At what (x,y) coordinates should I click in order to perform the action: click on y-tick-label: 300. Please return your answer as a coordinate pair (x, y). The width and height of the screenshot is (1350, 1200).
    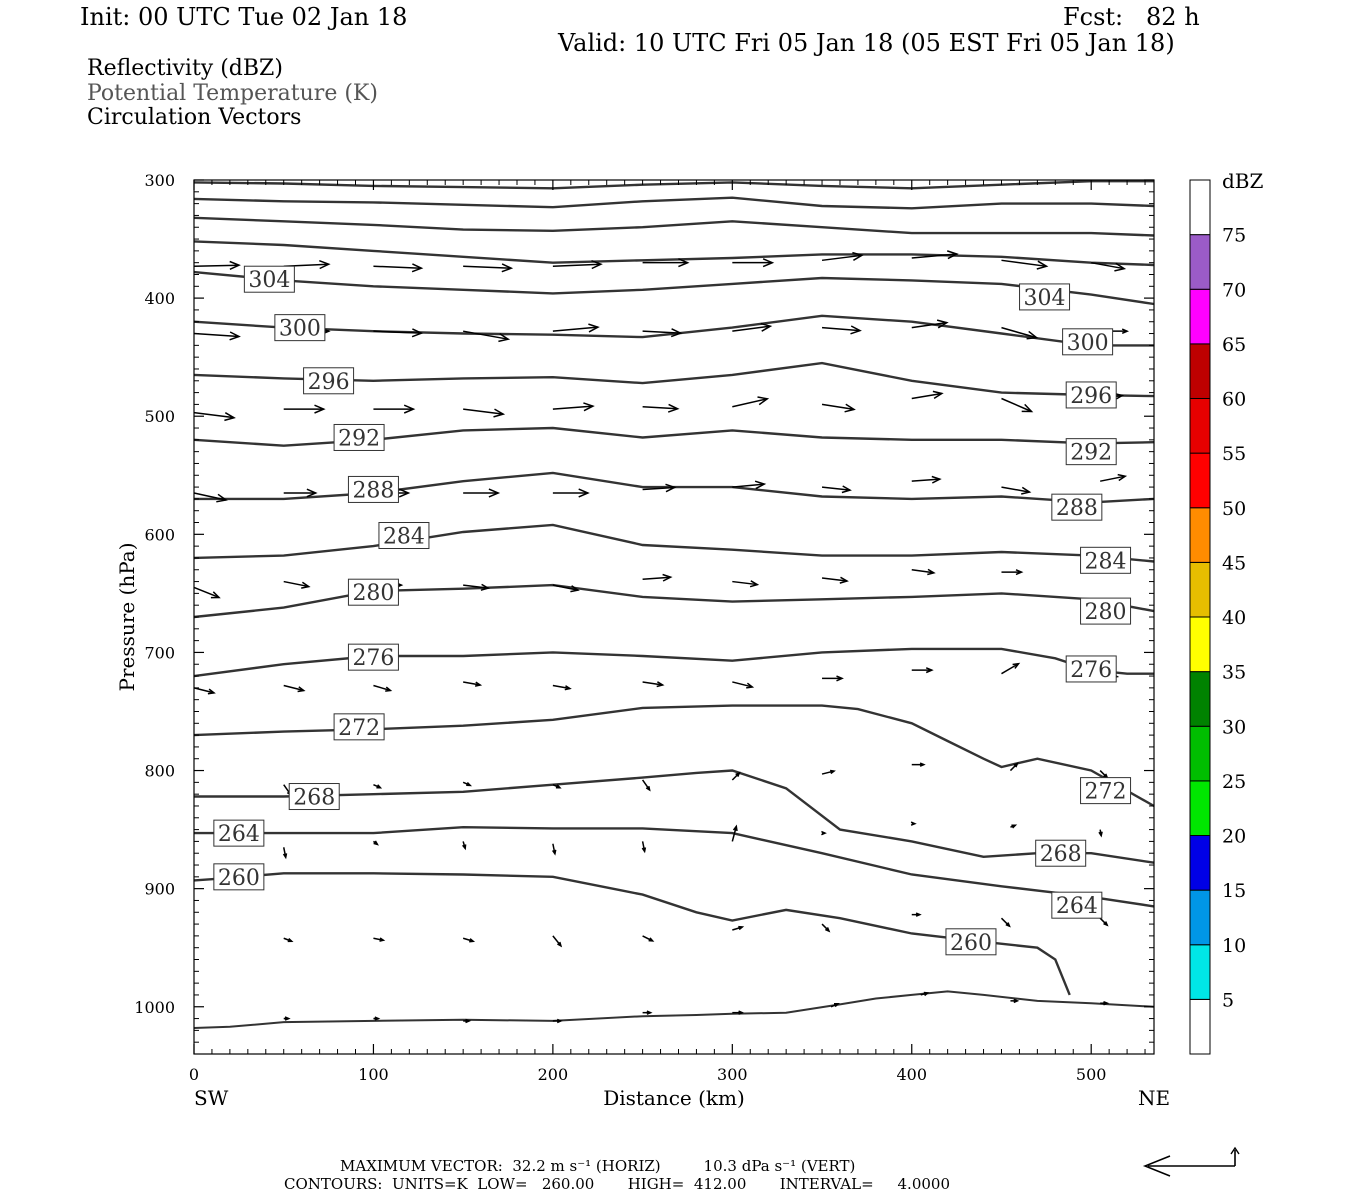
    Looking at the image, I should click on (159, 180).